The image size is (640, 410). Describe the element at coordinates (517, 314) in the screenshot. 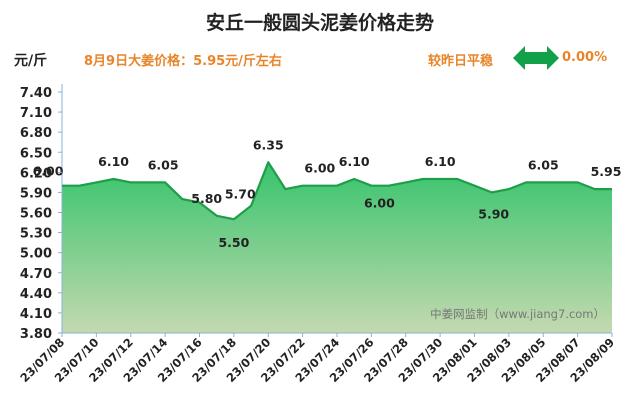

I see `watermark-text: 中姜网监制（www.jiang7.com）` at that location.